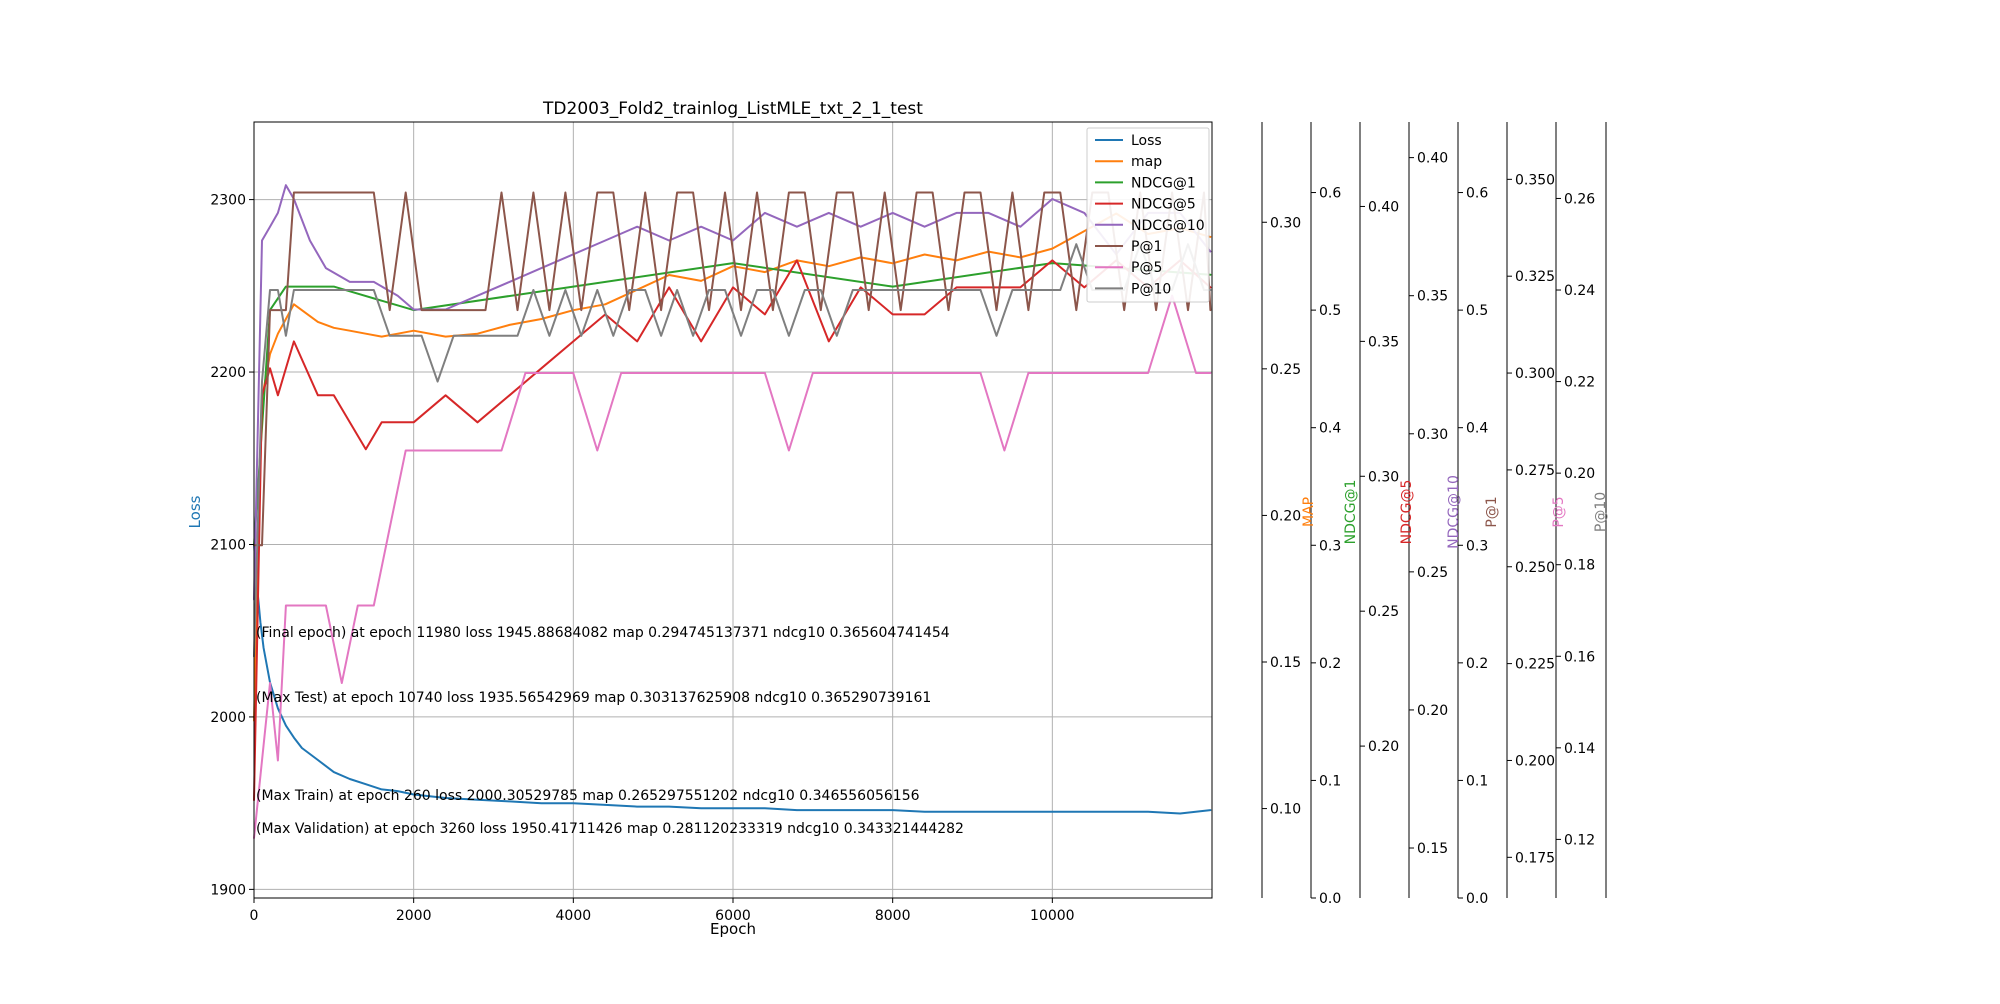 The image size is (2000, 1004). Describe the element at coordinates (1285, 370) in the screenshot. I see `right-axis-tick-label-map: 0.25` at that location.